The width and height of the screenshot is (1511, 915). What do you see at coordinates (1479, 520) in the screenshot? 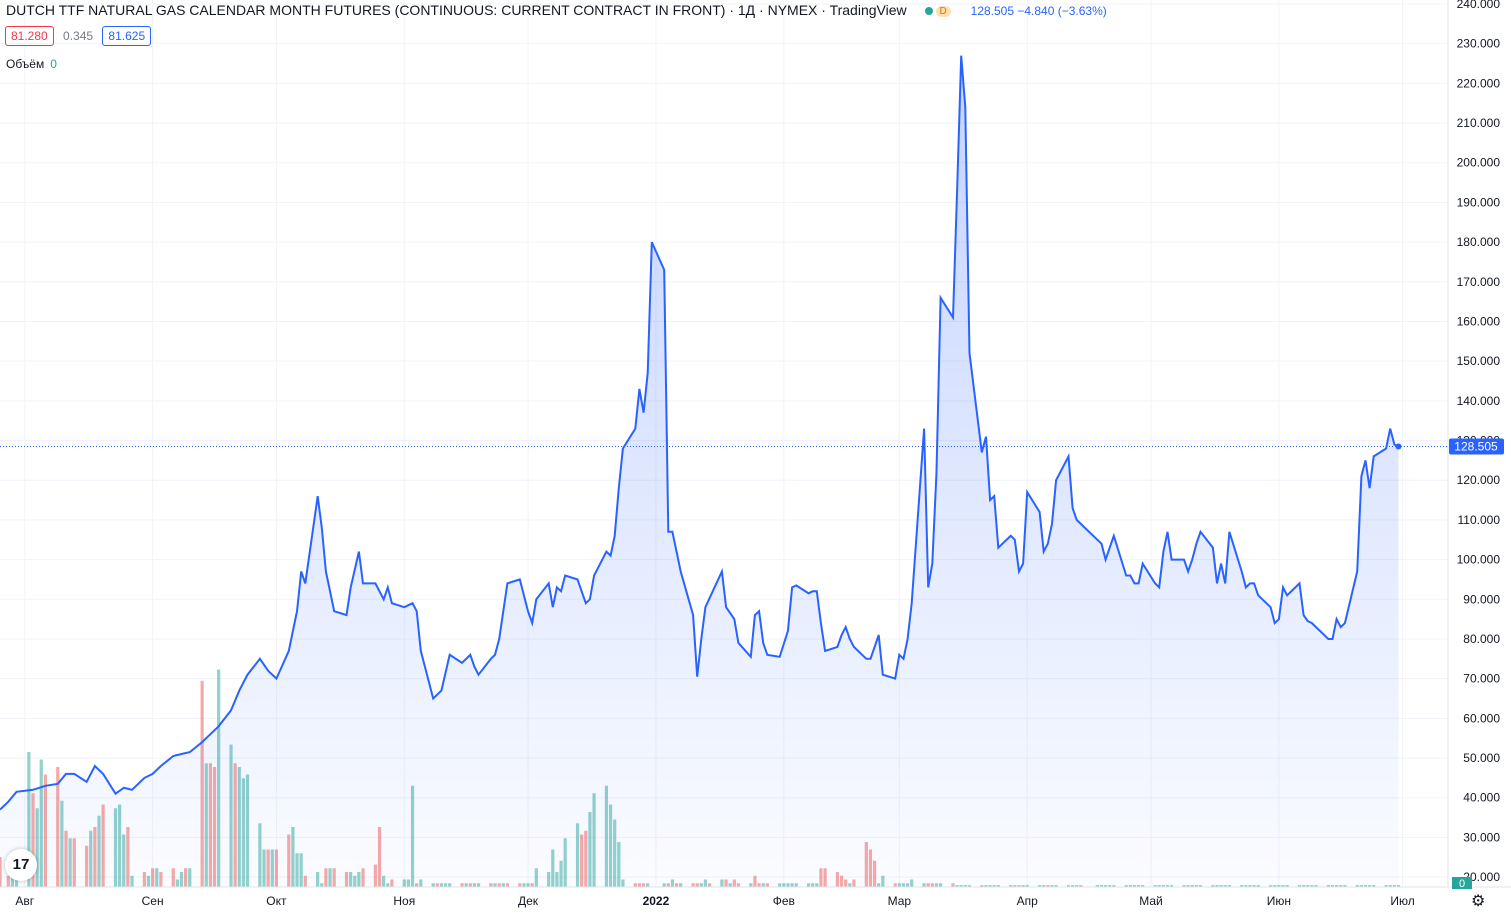
I see `price-tick-label: 110.000` at bounding box center [1479, 520].